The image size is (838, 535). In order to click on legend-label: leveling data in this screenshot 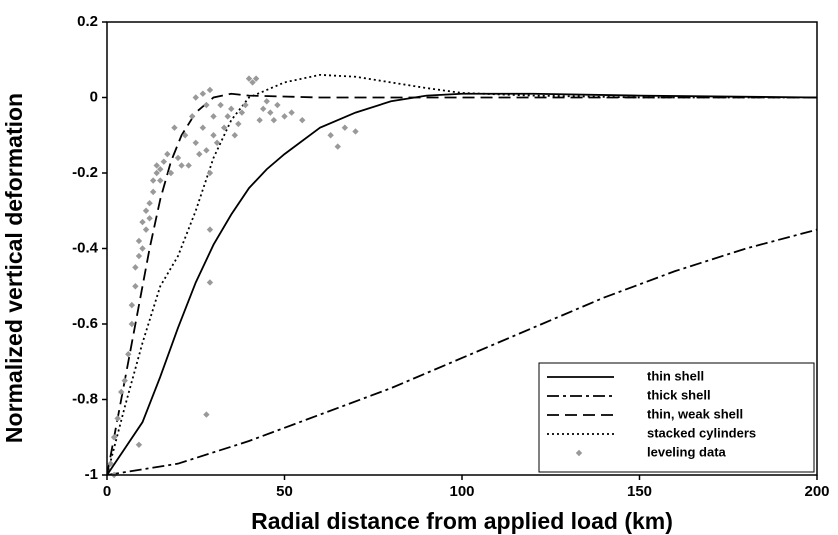, I will do `click(687, 451)`.